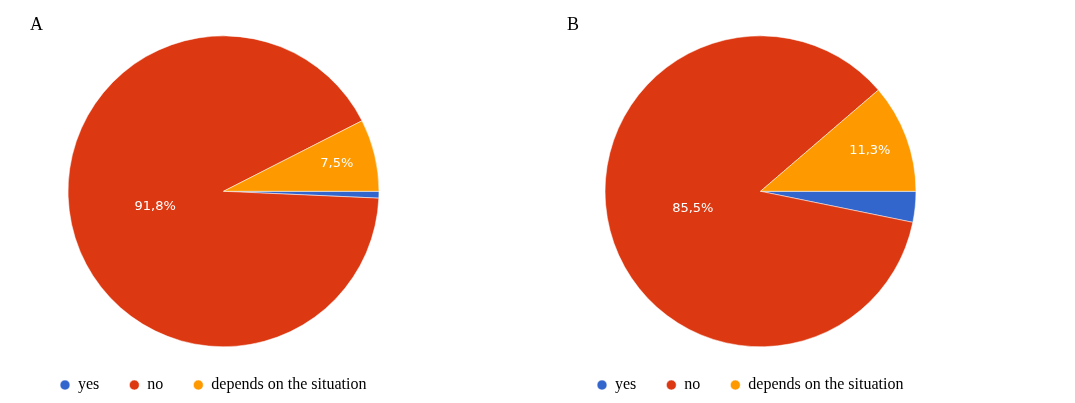 The height and width of the screenshot is (403, 1075). I want to click on data-label: 7,5%, so click(337, 163).